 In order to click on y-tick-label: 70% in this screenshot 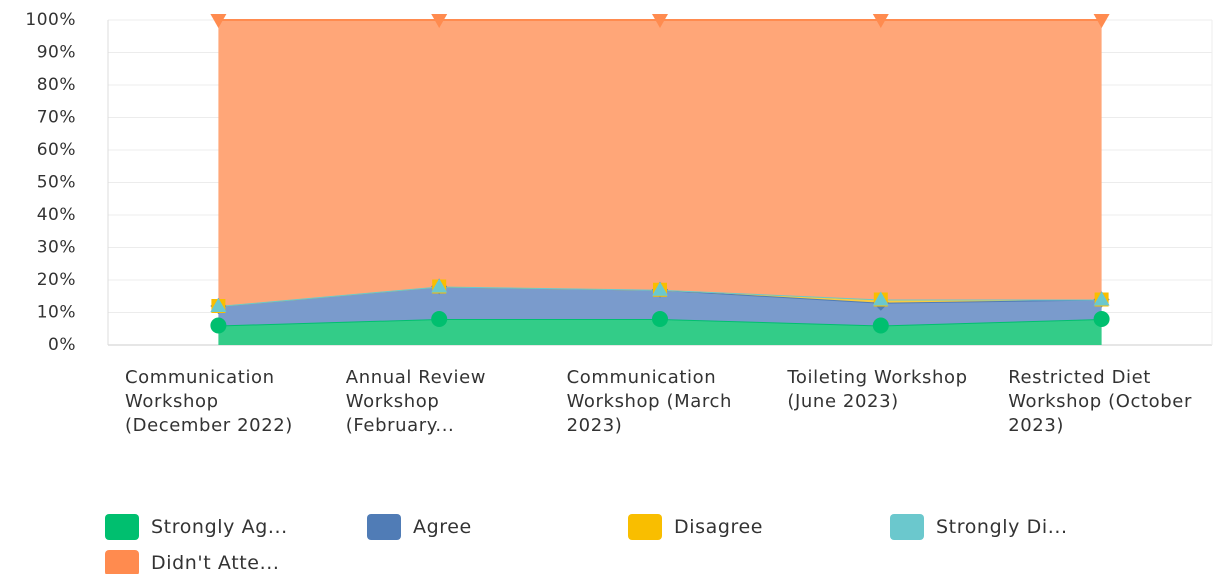, I will do `click(56, 118)`.